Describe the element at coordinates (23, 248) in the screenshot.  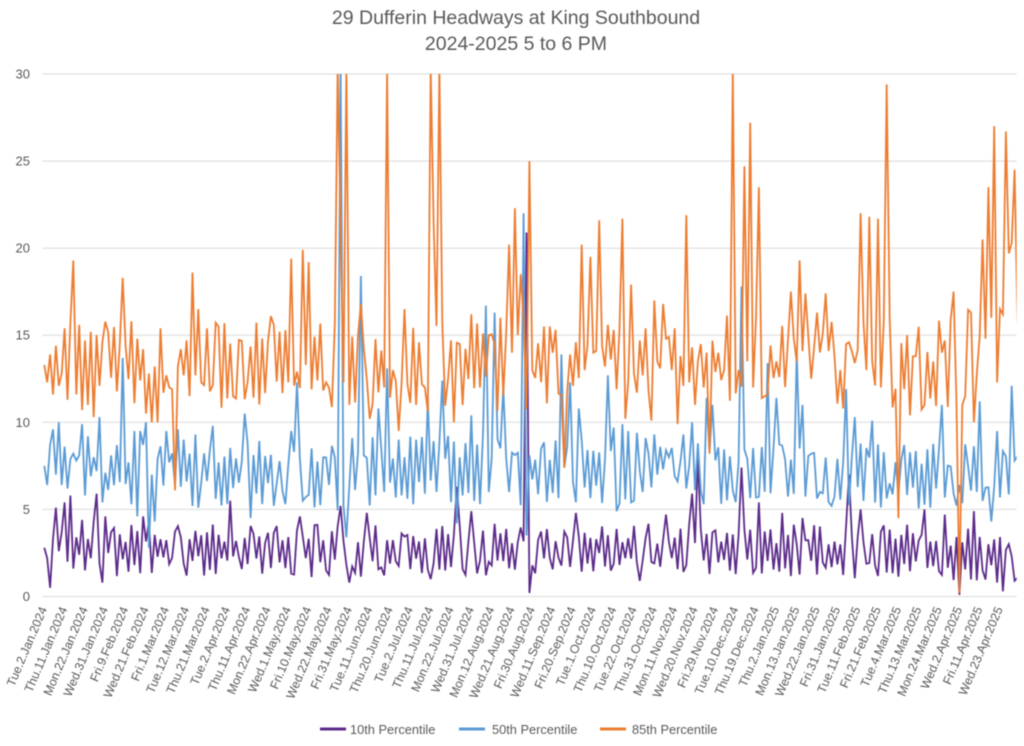
I see `svg-text: 20` at that location.